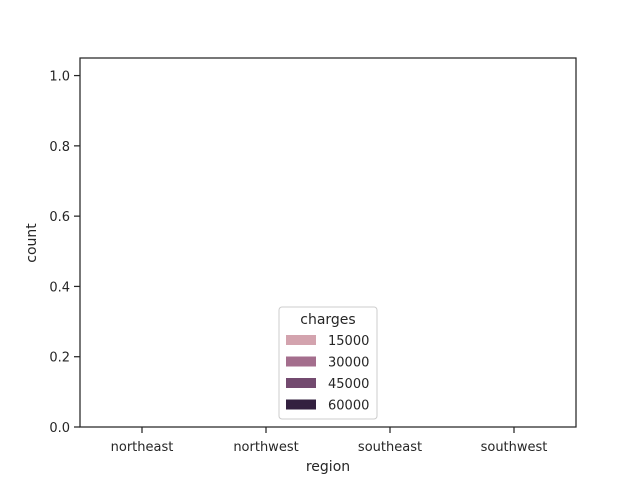 This screenshot has height=484, width=640. Describe the element at coordinates (32, 243) in the screenshot. I see `y-axis-label: count` at that location.